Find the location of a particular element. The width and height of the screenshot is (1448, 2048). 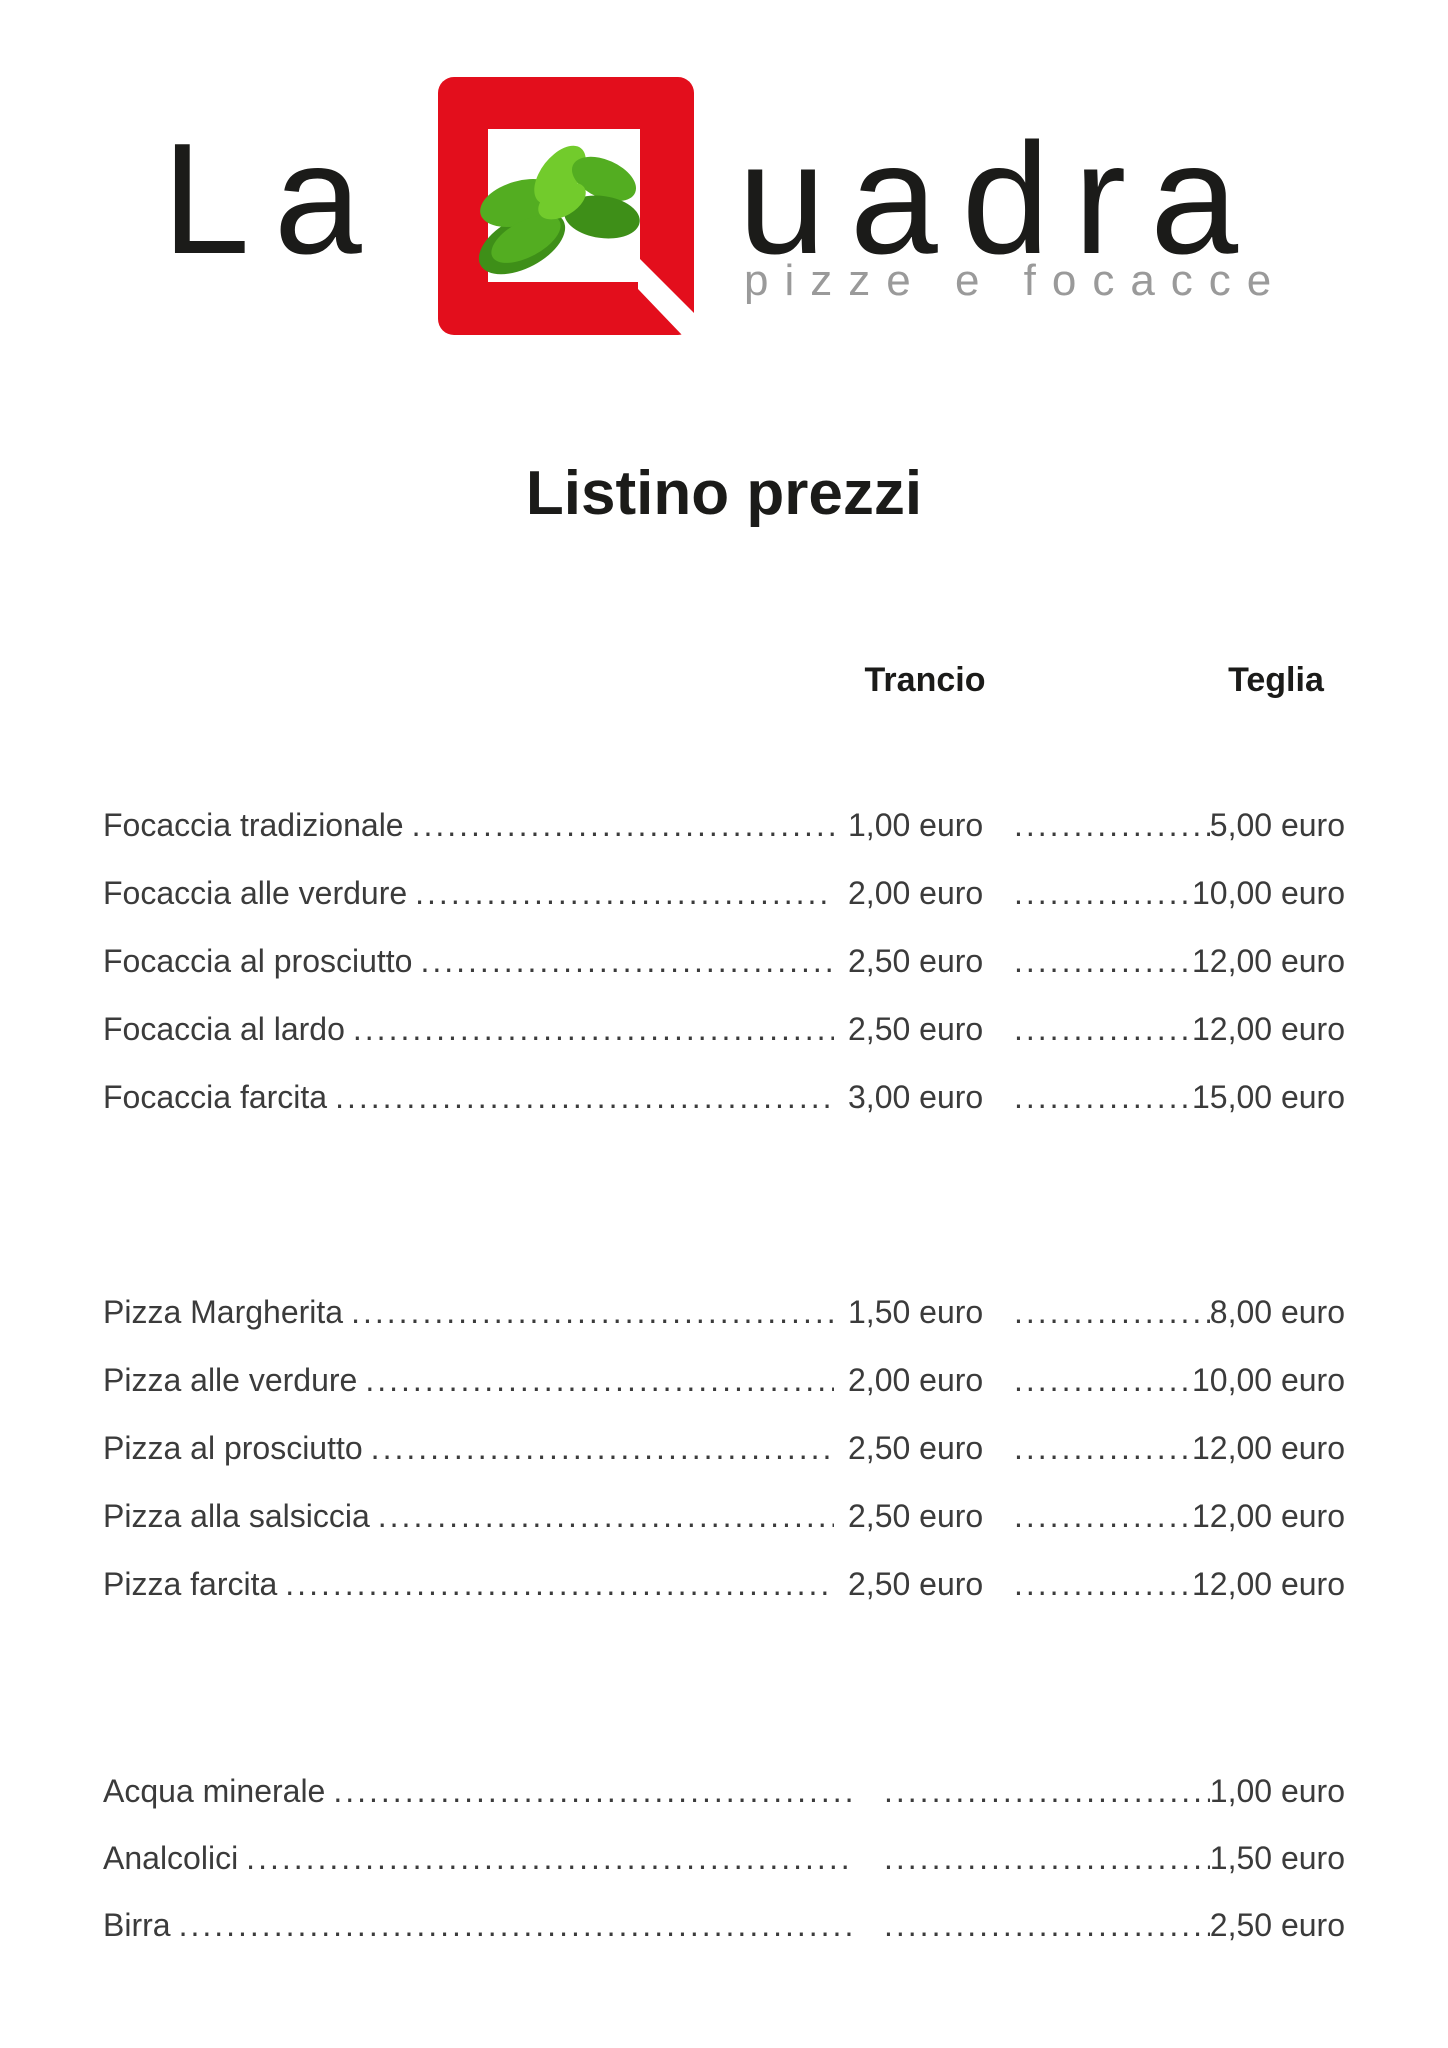

menu-item-row: Pizza farcita 2,50 euro 12,00 euro is located at coordinates (724, 1584).